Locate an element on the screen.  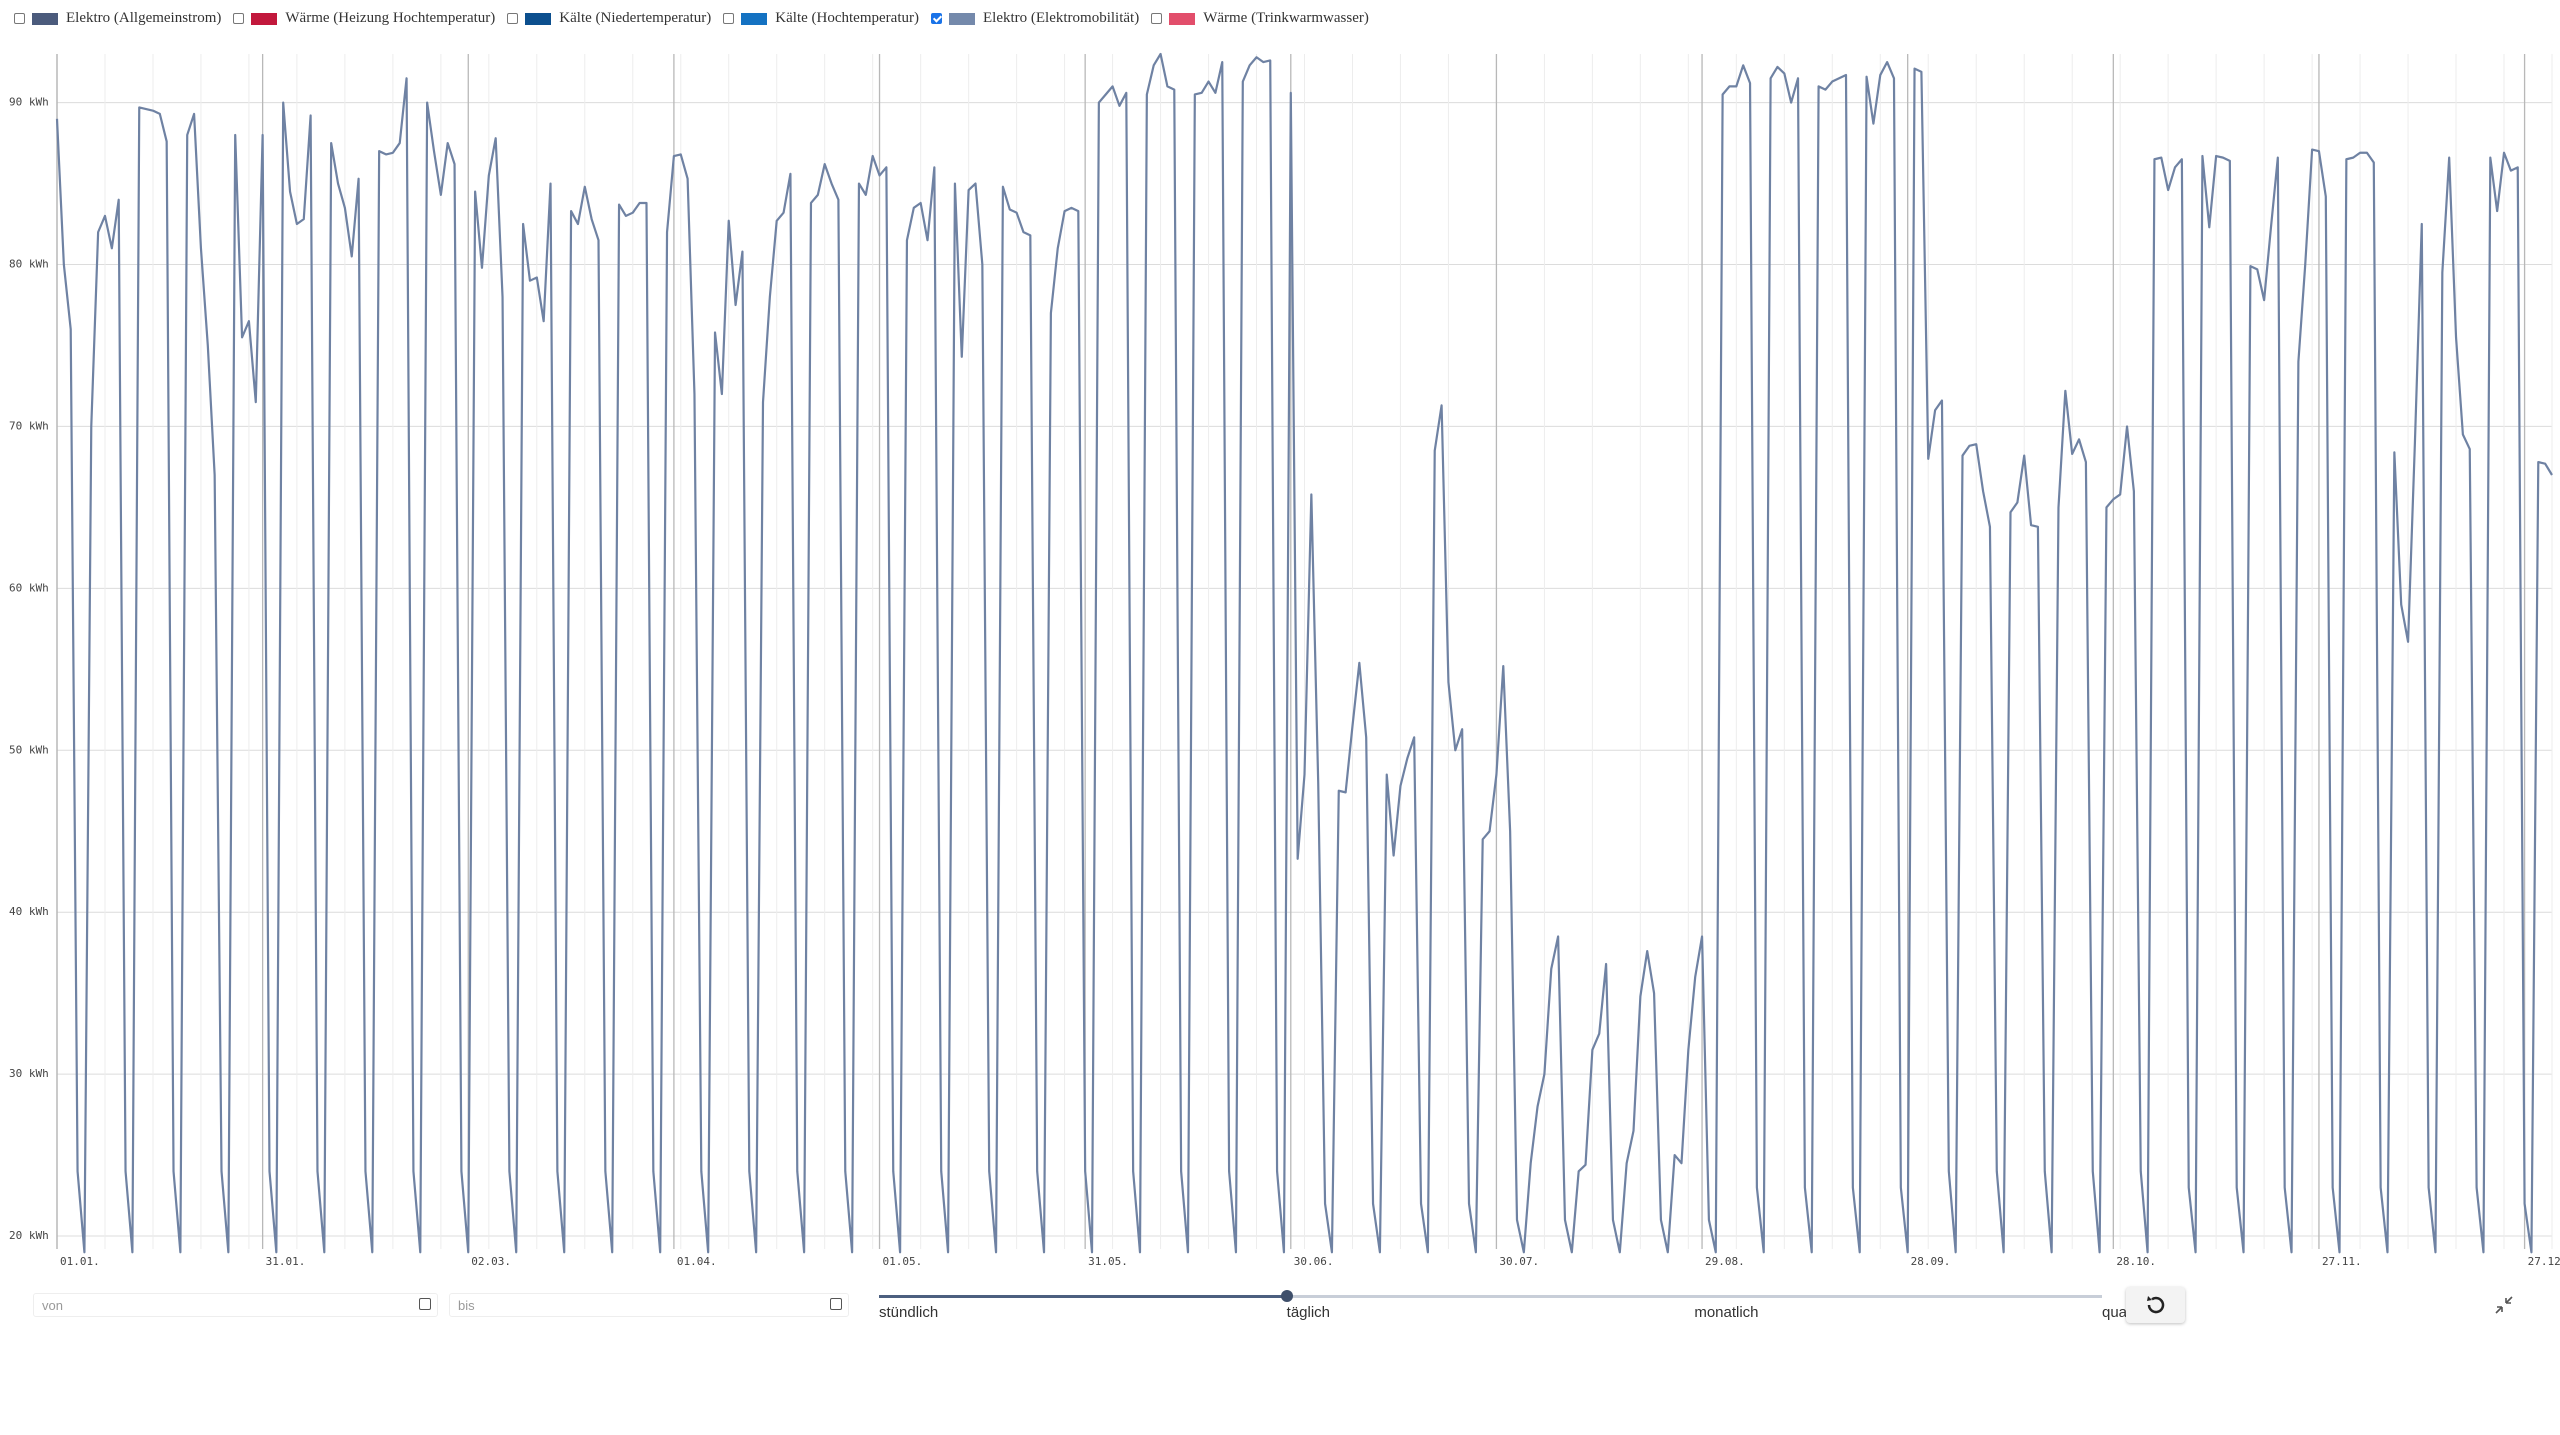
x-tick-label: 02.03. is located at coordinates (491, 1261).